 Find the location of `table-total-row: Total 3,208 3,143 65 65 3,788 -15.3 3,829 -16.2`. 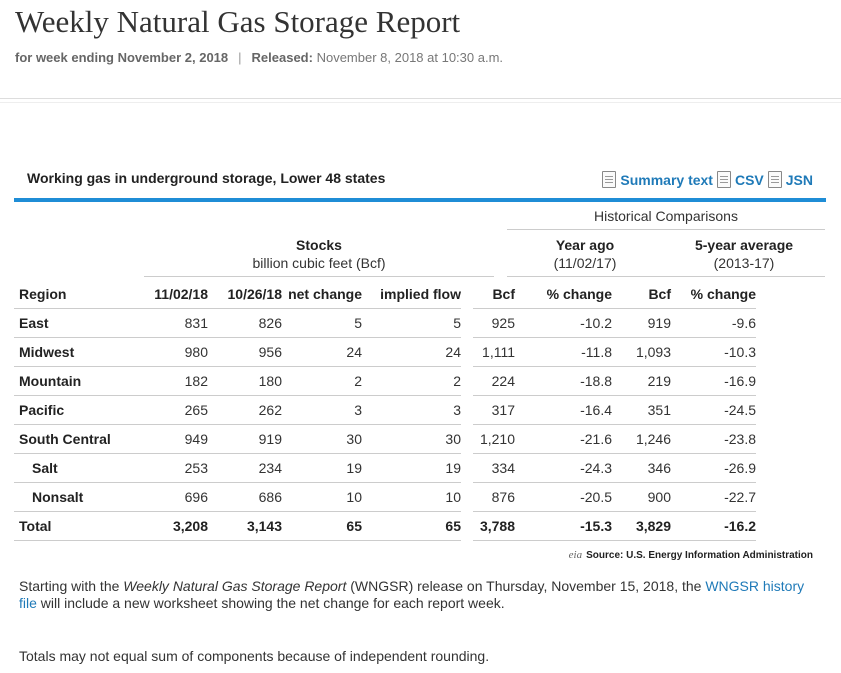

table-total-row: Total 3,208 3,143 65 65 3,788 -15.3 3,829 -16.2 is located at coordinates (385, 526).